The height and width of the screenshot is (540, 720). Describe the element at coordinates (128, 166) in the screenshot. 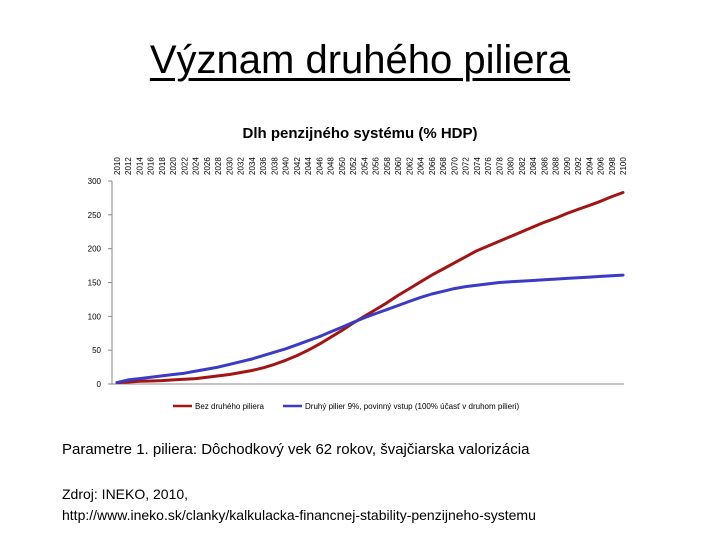

I see `x-tick-label: 2012` at that location.